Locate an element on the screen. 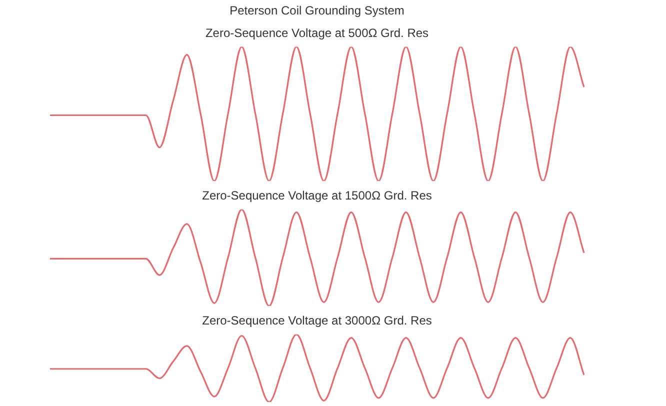  chart-title: Peterson Coil Grounding System is located at coordinates (317, 11).